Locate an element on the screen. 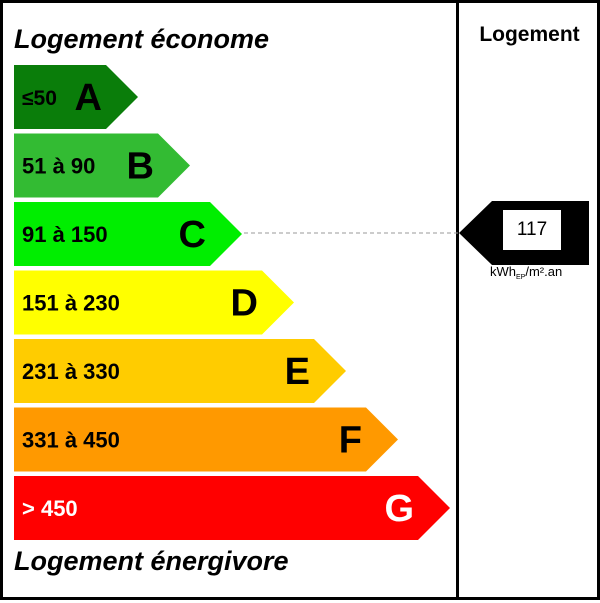 This screenshot has height=603, width=600. class-letter: E is located at coordinates (297, 372).